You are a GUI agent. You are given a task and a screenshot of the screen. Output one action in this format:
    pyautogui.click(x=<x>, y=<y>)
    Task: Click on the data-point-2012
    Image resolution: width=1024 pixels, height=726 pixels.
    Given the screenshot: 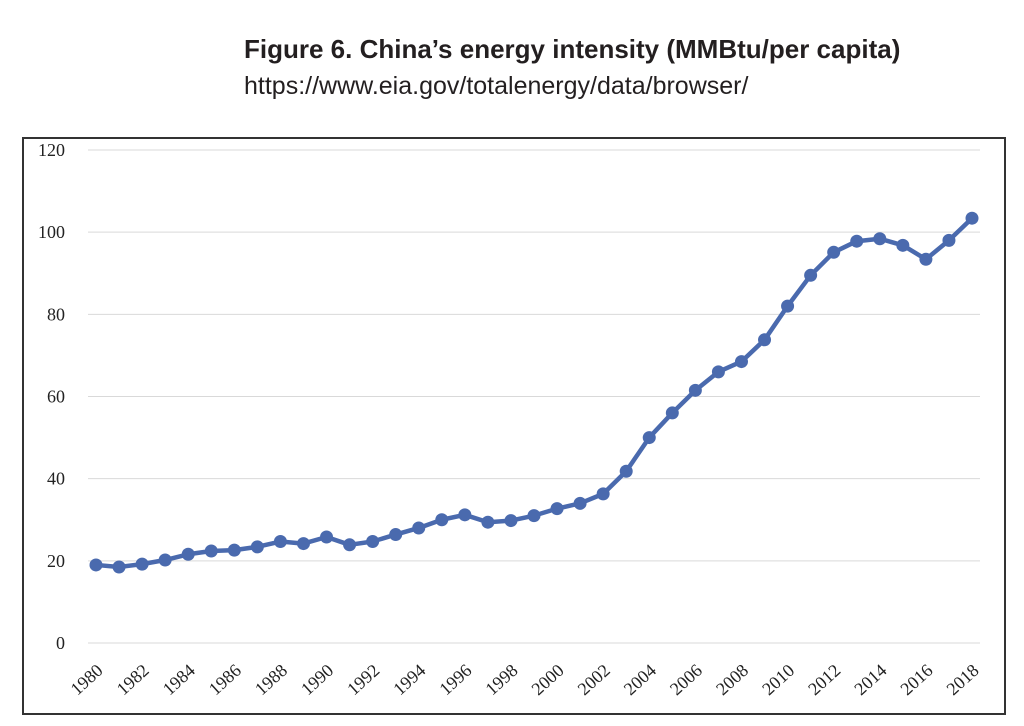 What is the action you would take?
    pyautogui.click(x=834, y=252)
    